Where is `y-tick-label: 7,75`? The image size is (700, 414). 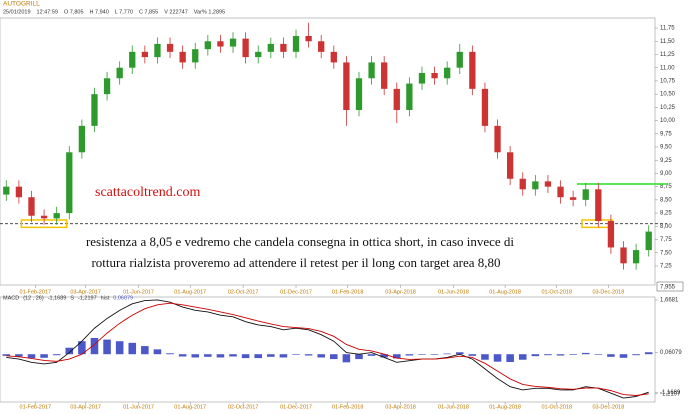 y-tick-label: 7,75 is located at coordinates (666, 240).